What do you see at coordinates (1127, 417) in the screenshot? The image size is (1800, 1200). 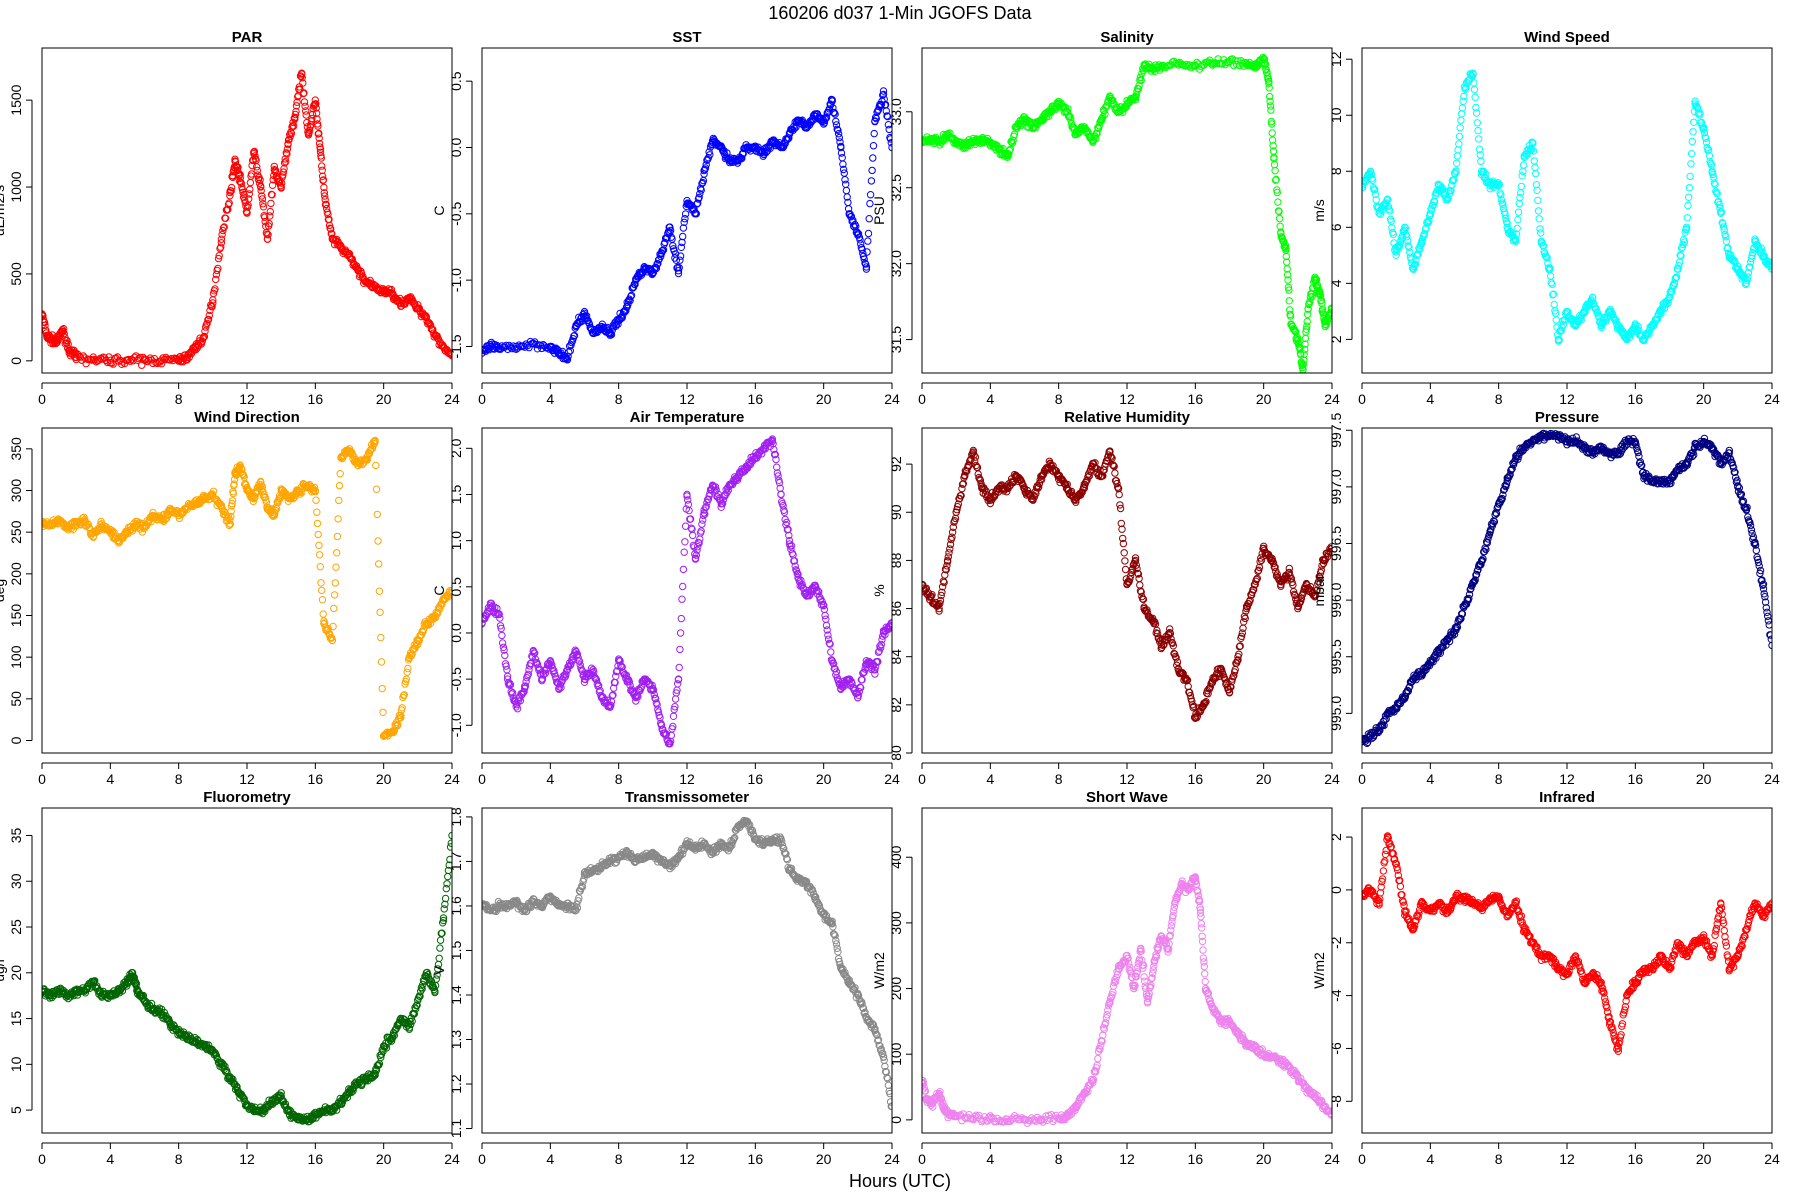 I see `panel-title-relative-humidity: Relative Humidity` at bounding box center [1127, 417].